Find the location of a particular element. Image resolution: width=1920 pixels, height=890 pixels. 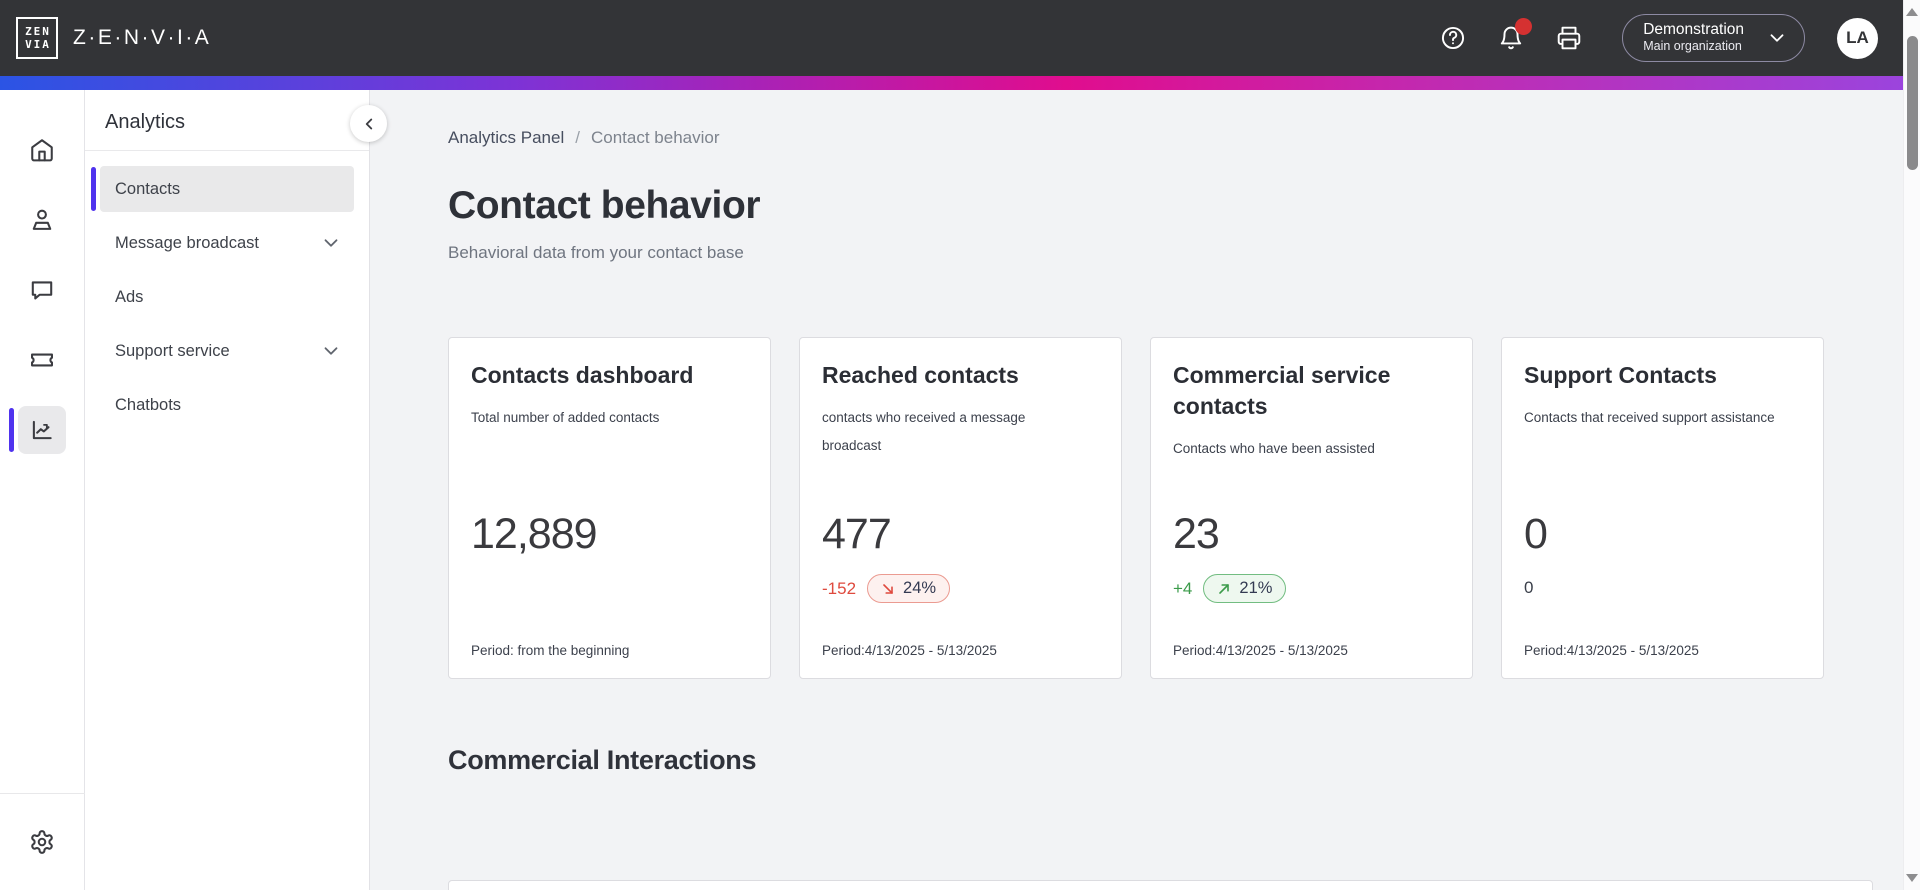

rail-item-campaigns is located at coordinates (42, 360).